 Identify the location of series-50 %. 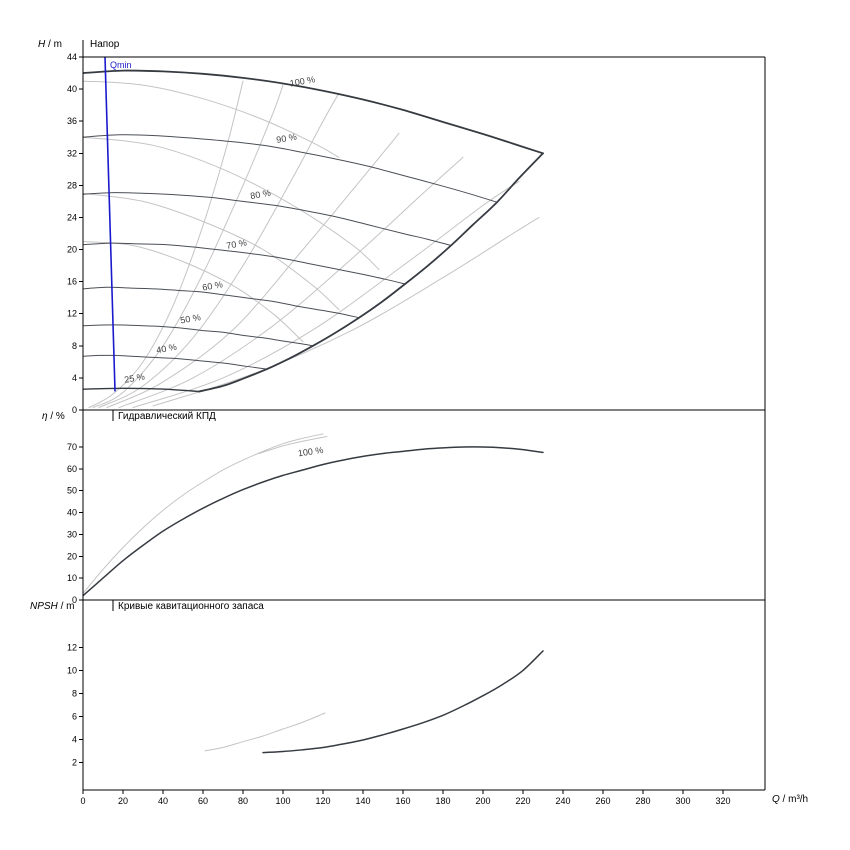
(198, 335).